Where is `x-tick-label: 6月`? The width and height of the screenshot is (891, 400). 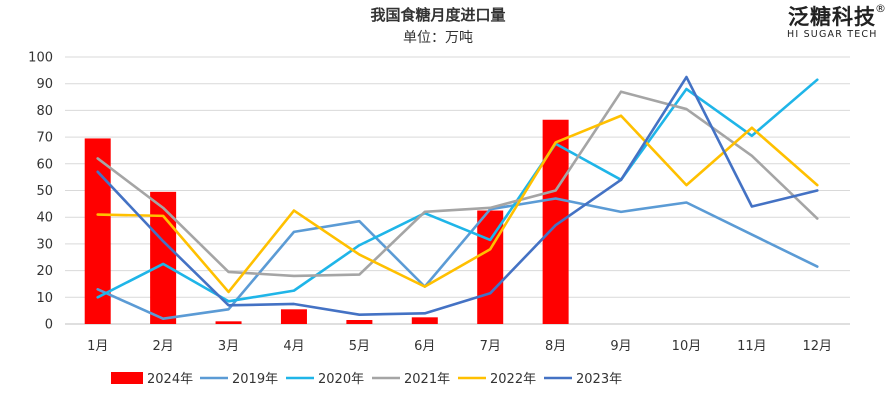 x-tick-label: 6月 is located at coordinates (424, 346).